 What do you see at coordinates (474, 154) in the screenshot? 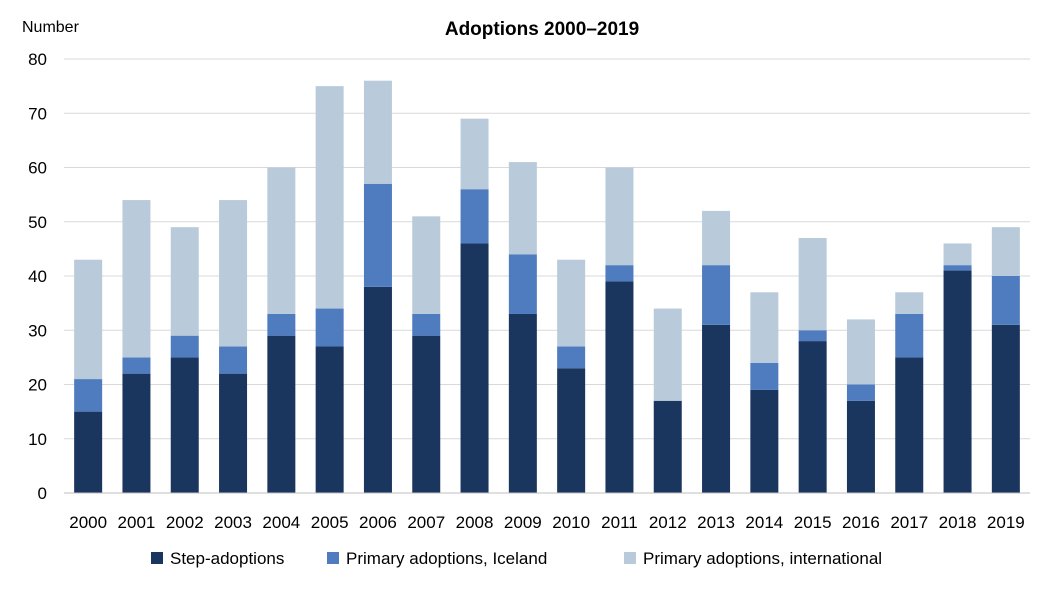
I see `bar-segment-primary-adoptions-international-2008` at bounding box center [474, 154].